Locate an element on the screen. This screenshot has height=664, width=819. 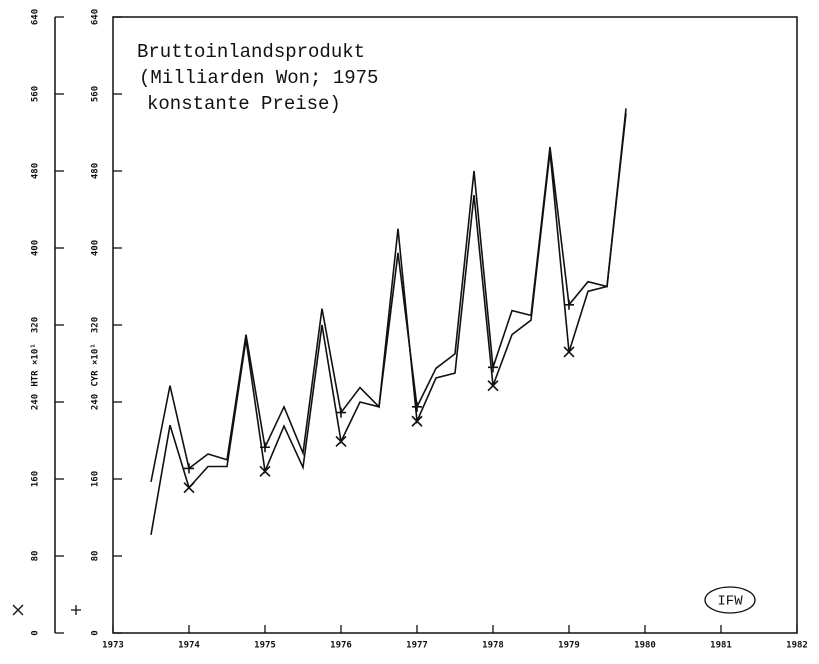
y2-tick-label: 240 is located at coordinates (96, 402).